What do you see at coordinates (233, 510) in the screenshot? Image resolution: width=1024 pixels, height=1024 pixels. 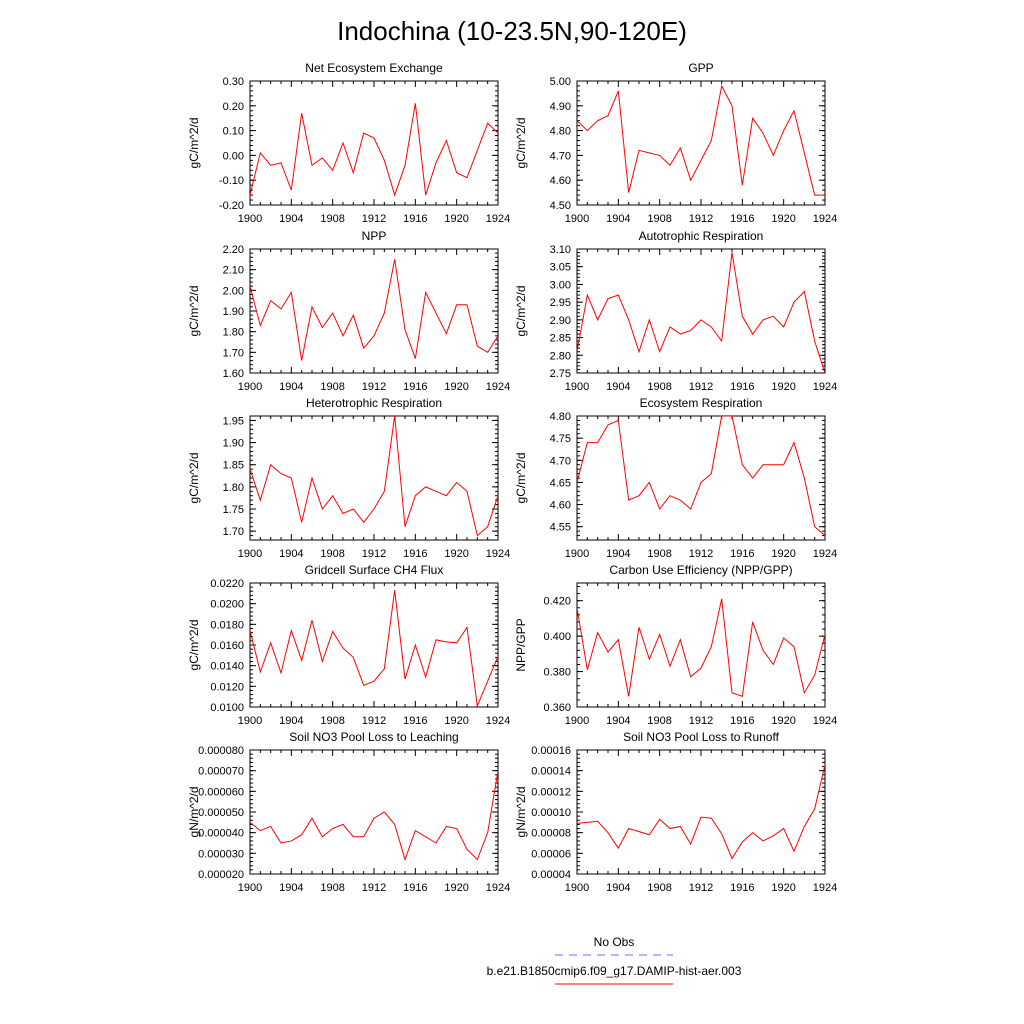 I see `y-tick-label: 1.75` at bounding box center [233, 510].